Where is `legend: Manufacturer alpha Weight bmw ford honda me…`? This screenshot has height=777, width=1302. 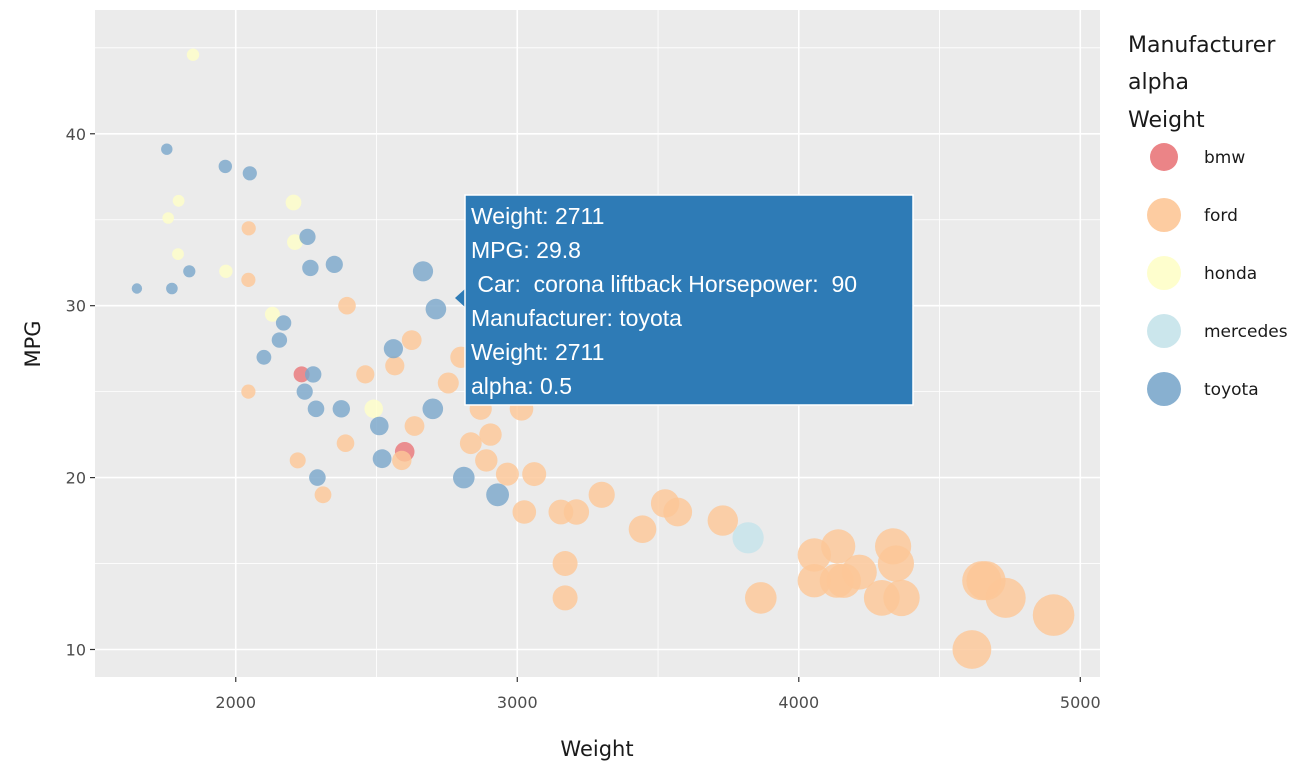 legend: Manufacturer alpha Weight bmw ford honda me… is located at coordinates (1208, 219).